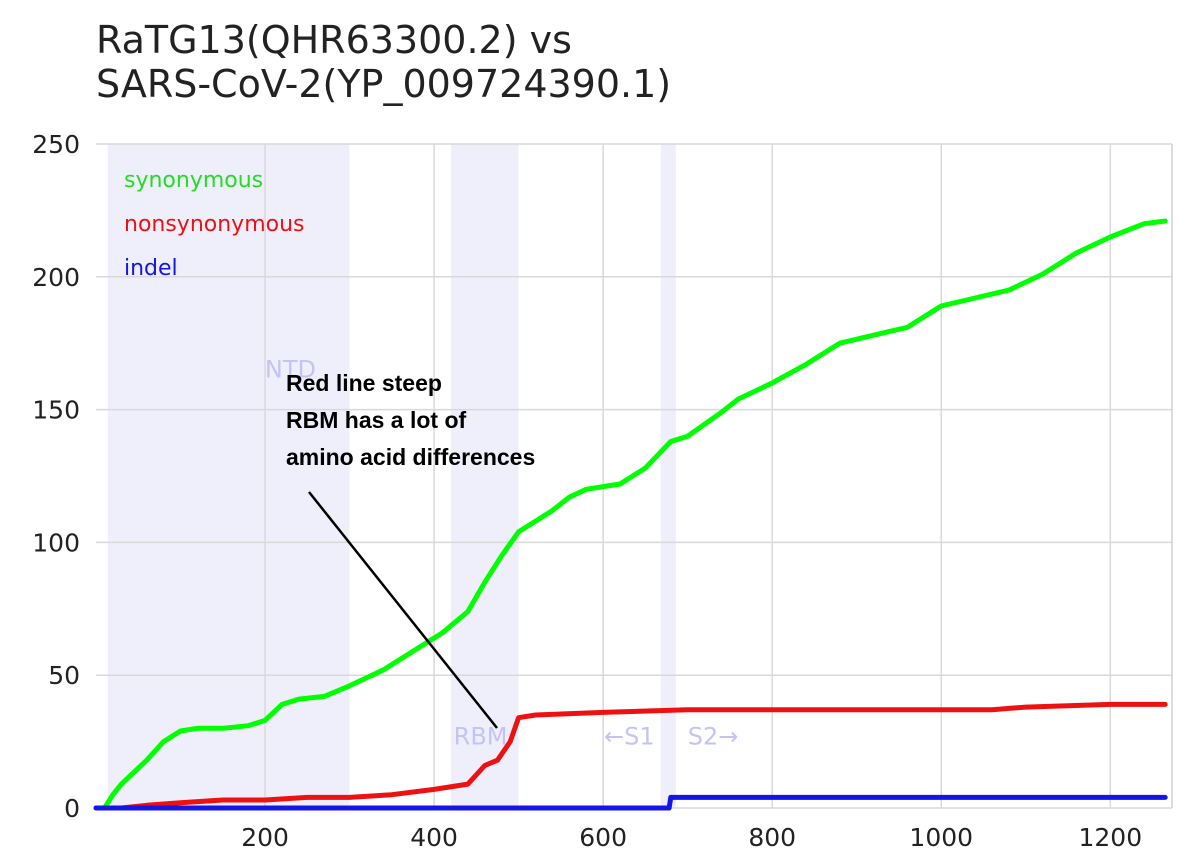 The height and width of the screenshot is (866, 1200). Describe the element at coordinates (941, 837) in the screenshot. I see `x-tick-label: 1000` at that location.